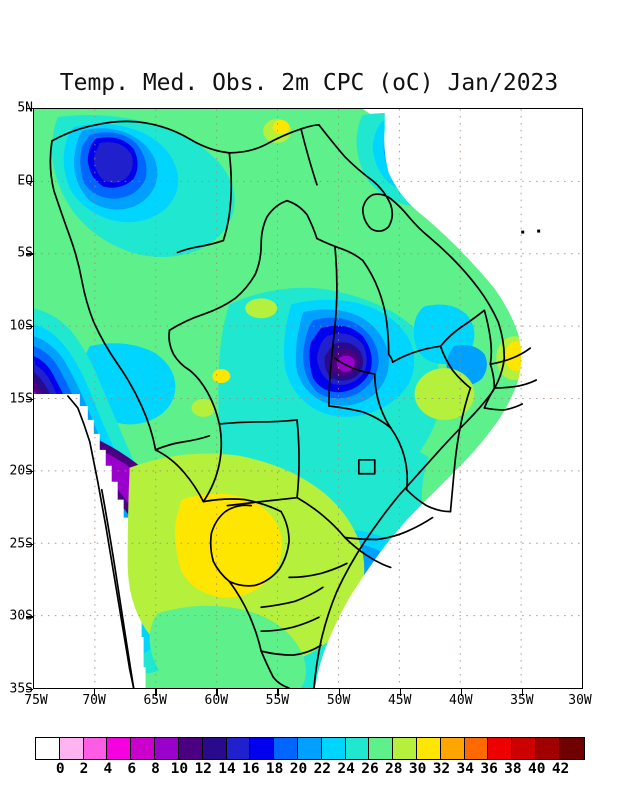 This screenshot has width=618, height=800. I want to click on colorbar-tick-16: 16, so click(251, 769).